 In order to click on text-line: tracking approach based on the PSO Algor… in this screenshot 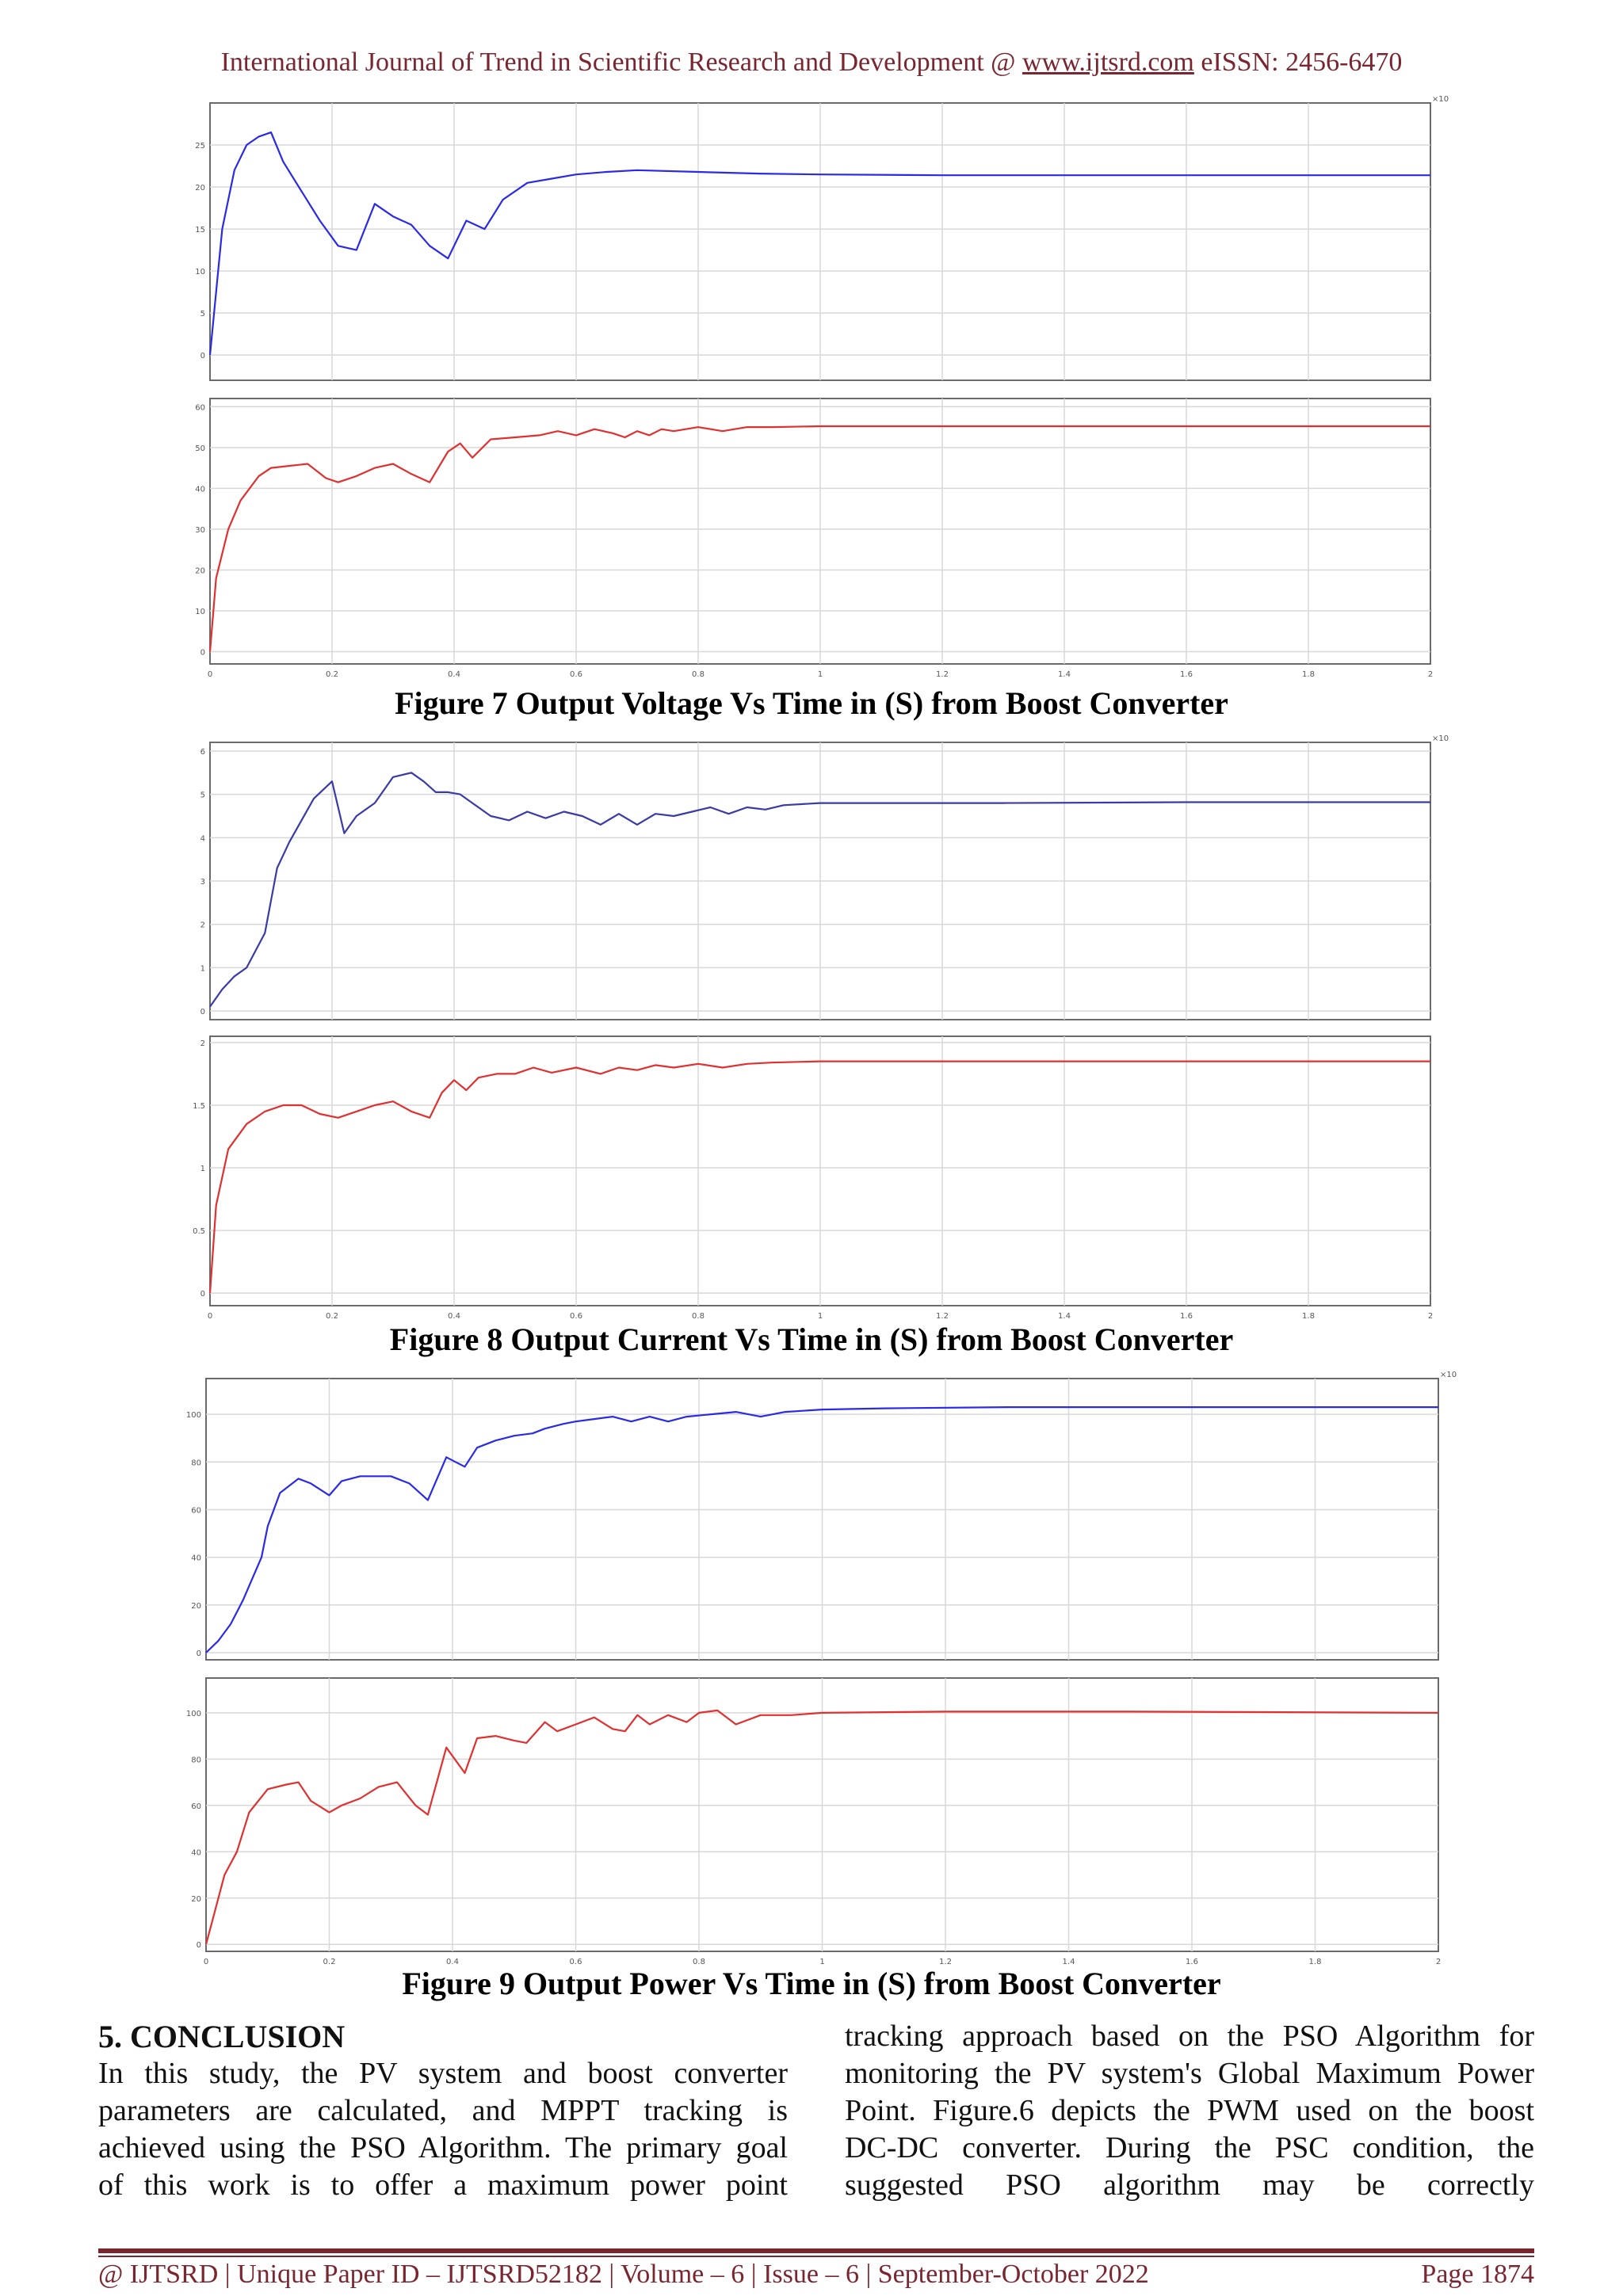, I will do `click(1189, 2036)`.